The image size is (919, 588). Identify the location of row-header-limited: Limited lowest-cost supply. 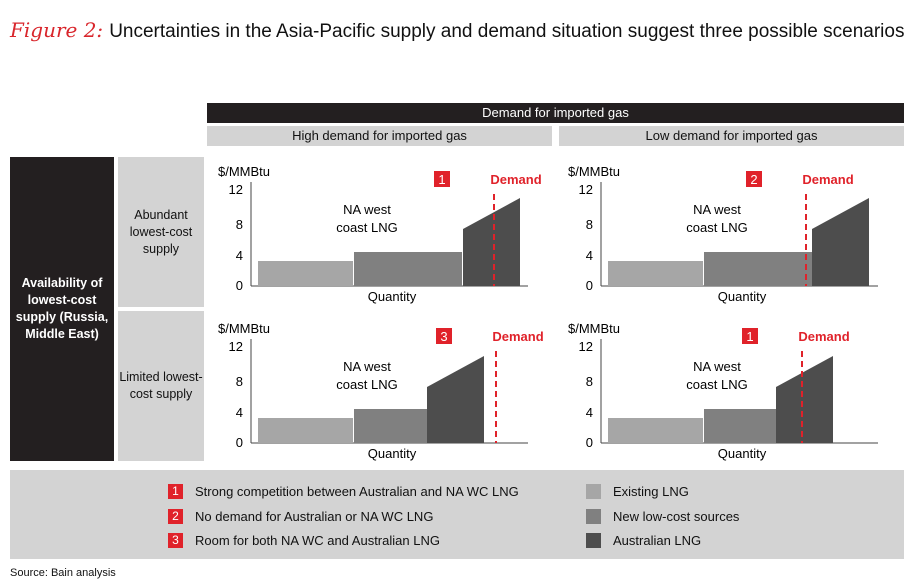
(161, 386).